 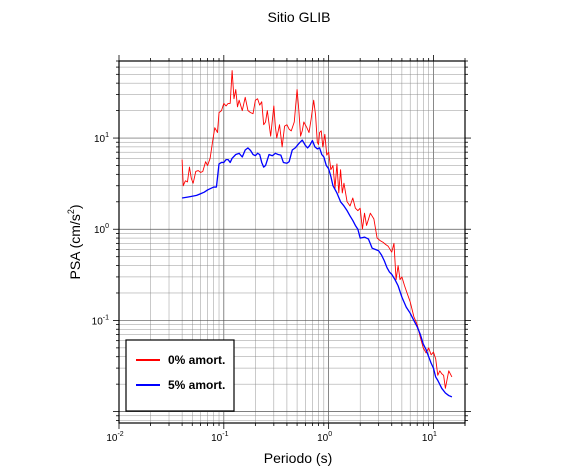 What do you see at coordinates (324, 437) in the screenshot?
I see `x-tick-label: 10⁰` at bounding box center [324, 437].